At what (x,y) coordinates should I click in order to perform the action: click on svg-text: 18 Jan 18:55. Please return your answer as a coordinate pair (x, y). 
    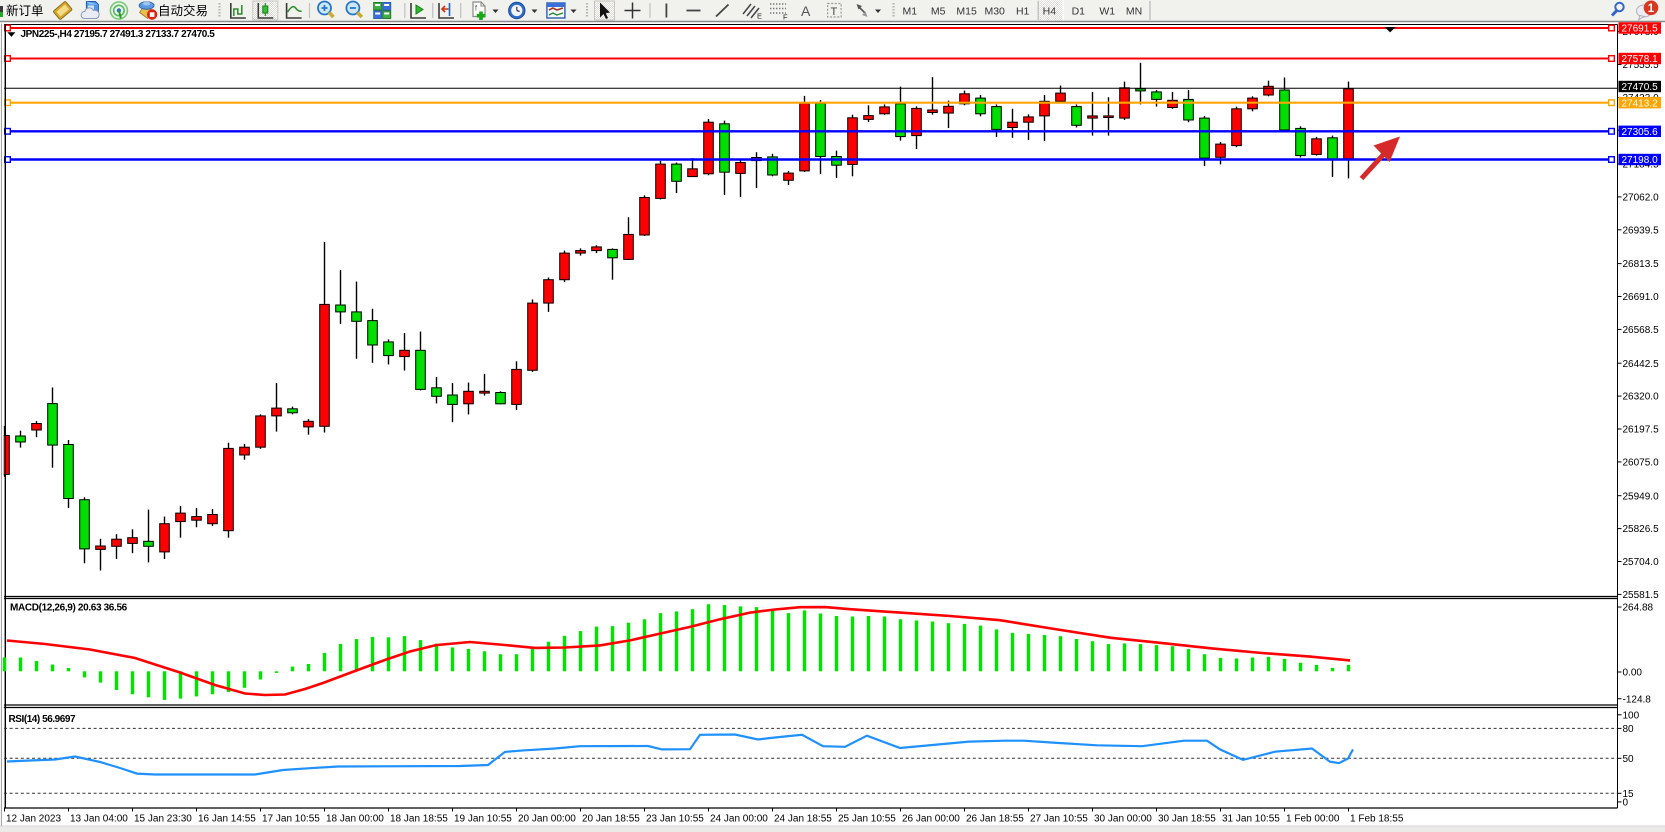
    Looking at the image, I should click on (419, 819).